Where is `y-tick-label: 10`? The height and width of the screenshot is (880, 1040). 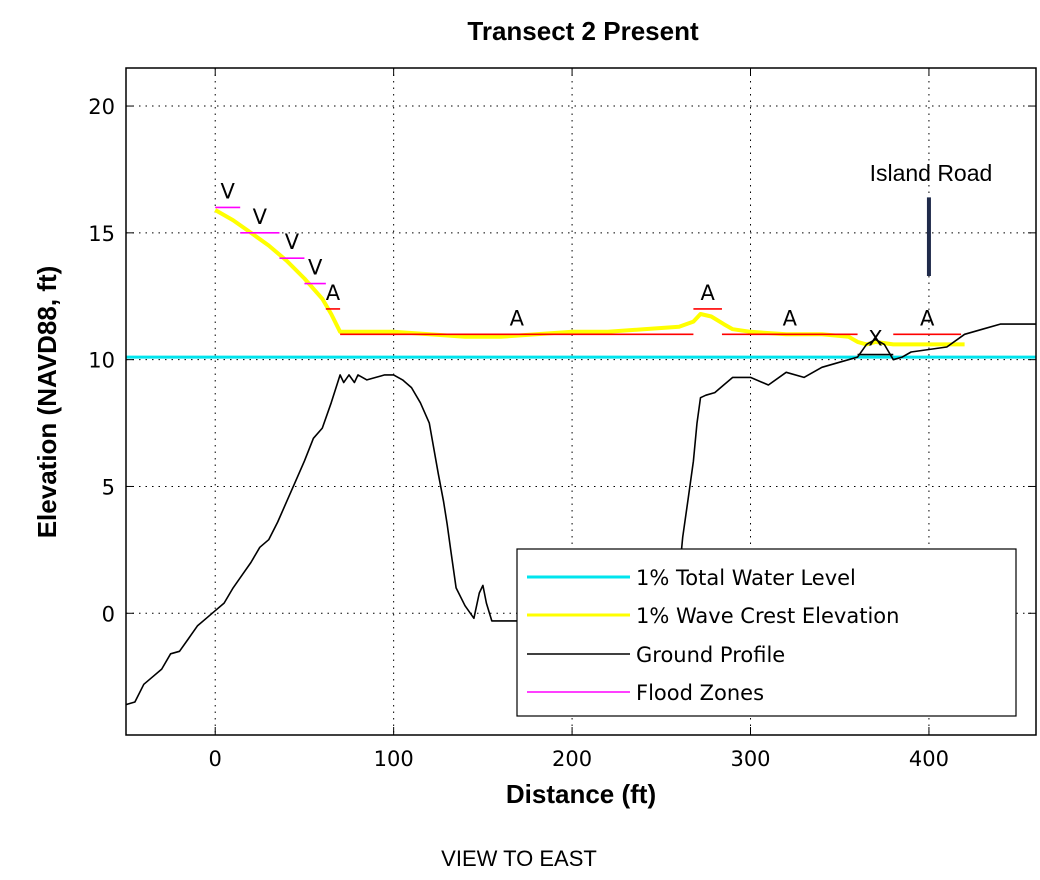 y-tick-label: 10 is located at coordinates (101, 361).